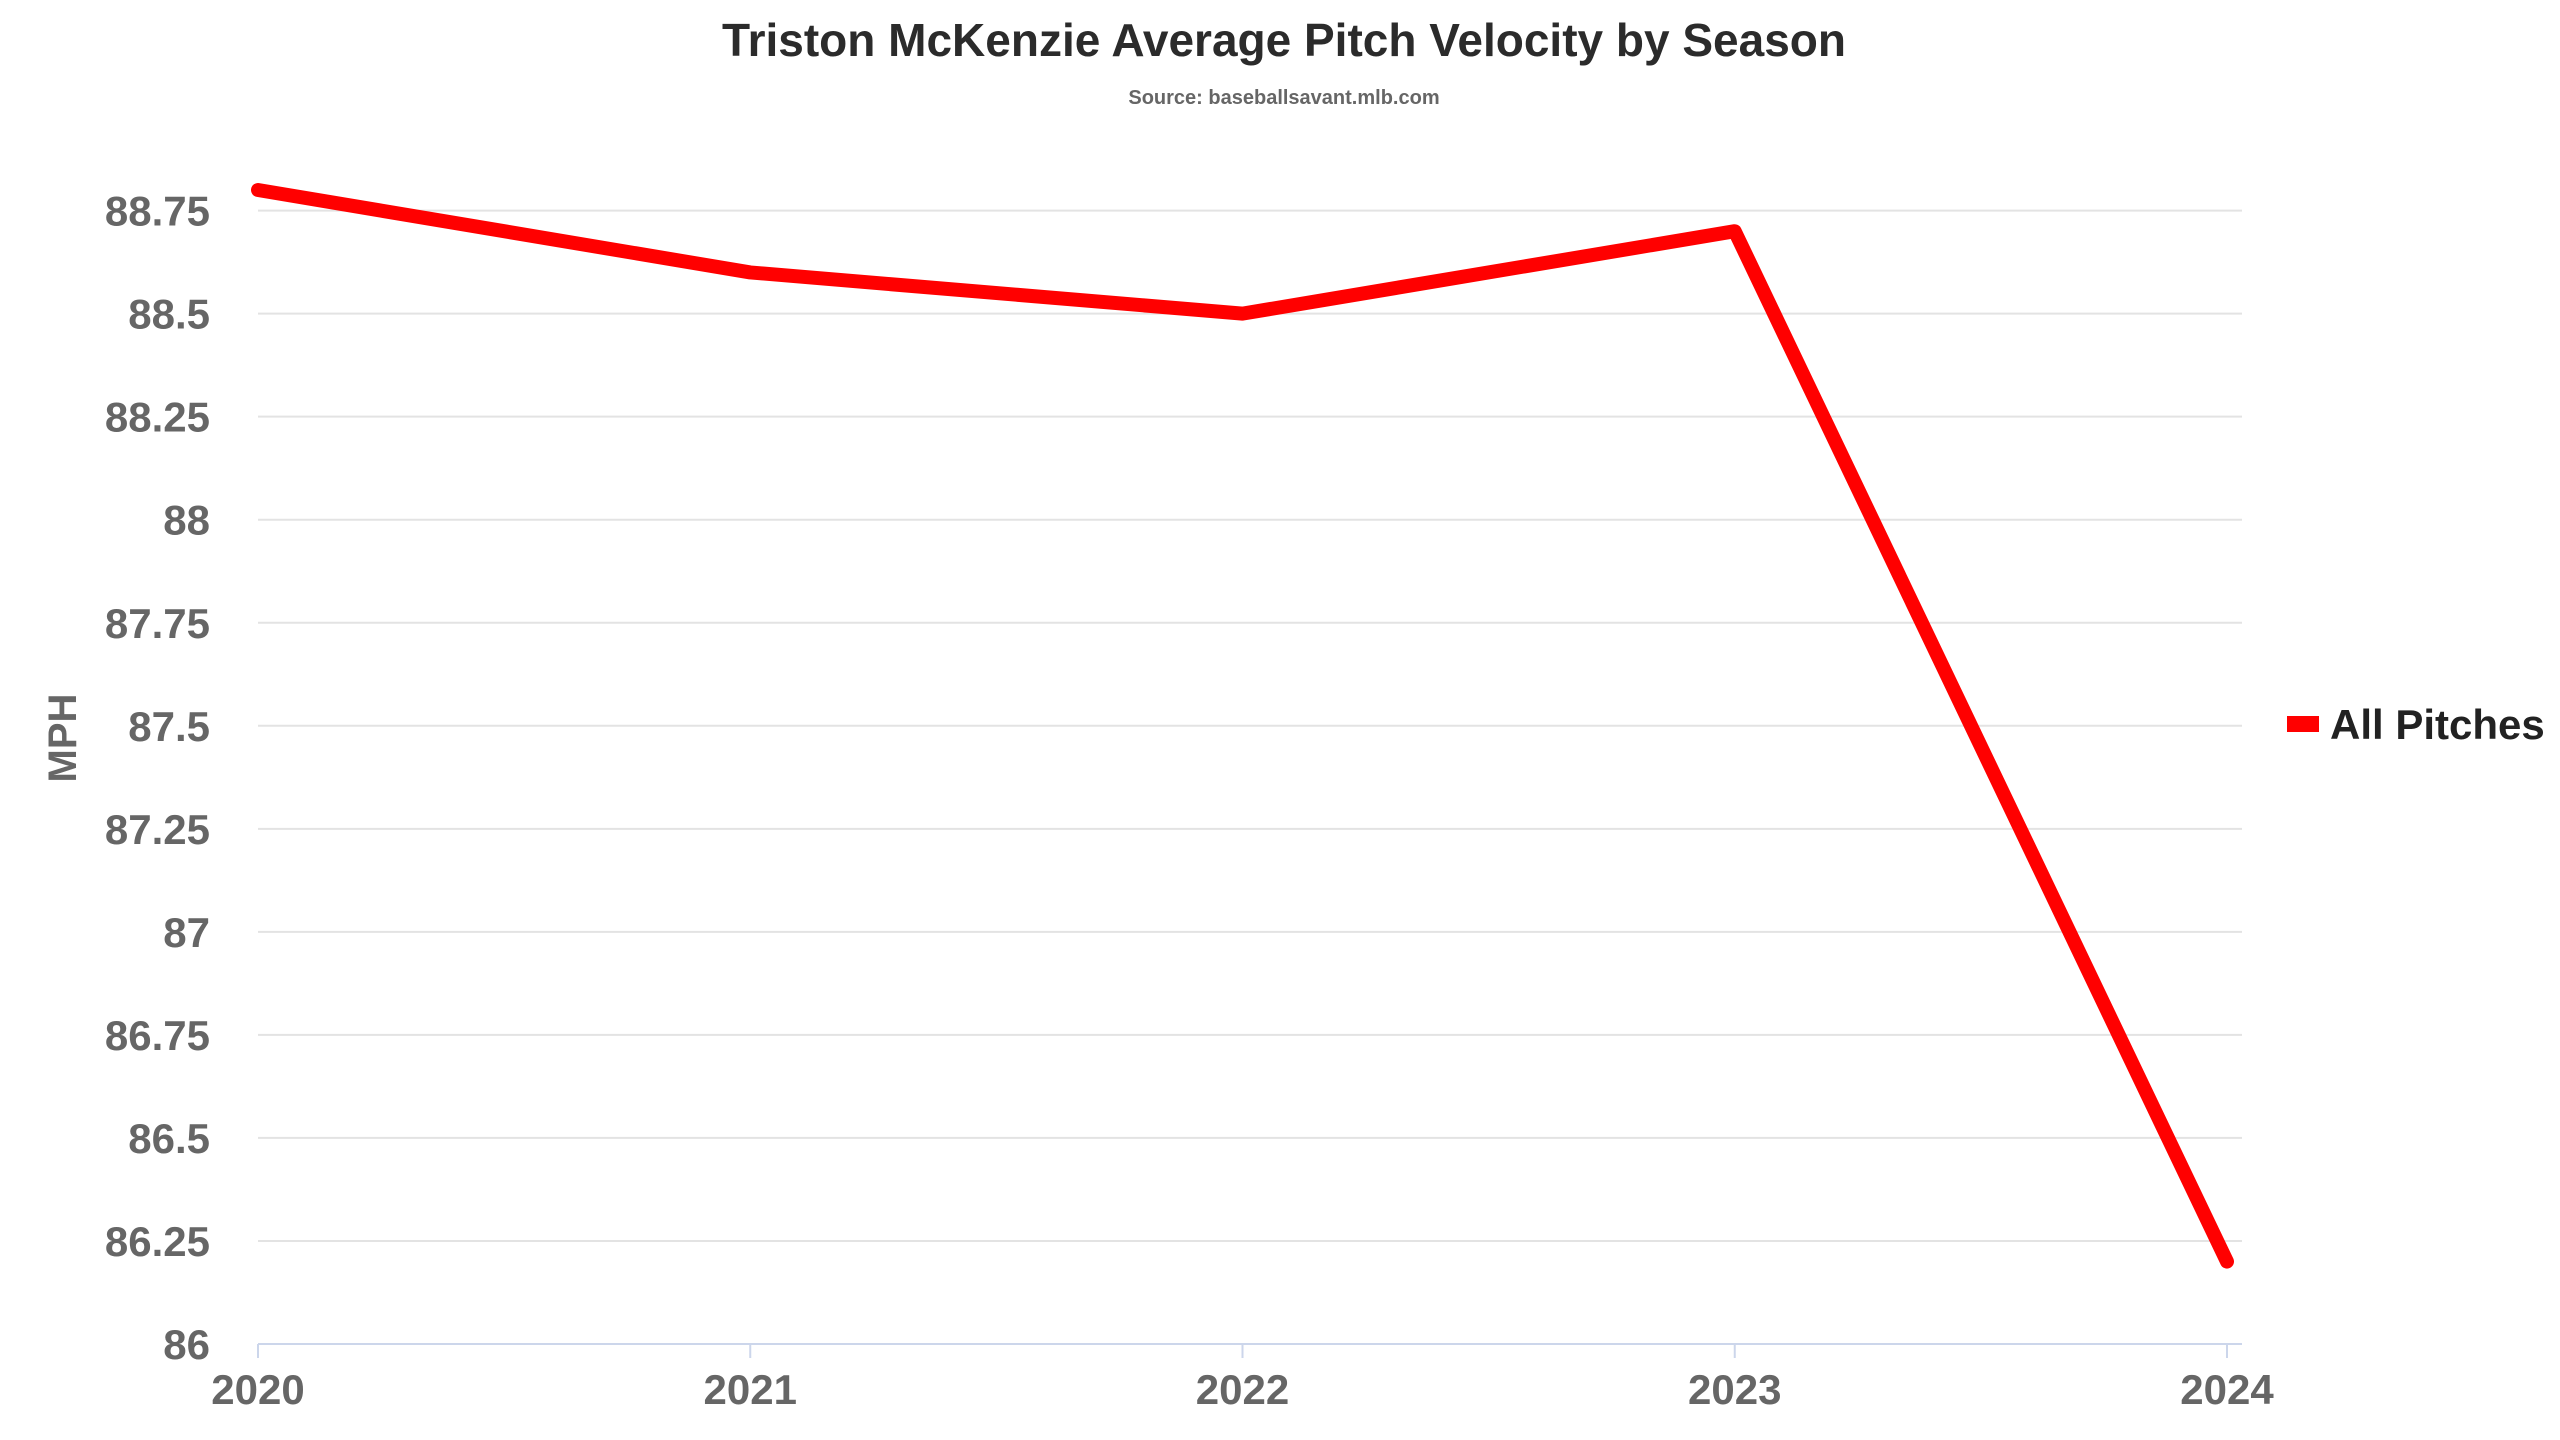 The image size is (2560, 1440). I want to click on y-tick-label: 88, so click(186, 520).